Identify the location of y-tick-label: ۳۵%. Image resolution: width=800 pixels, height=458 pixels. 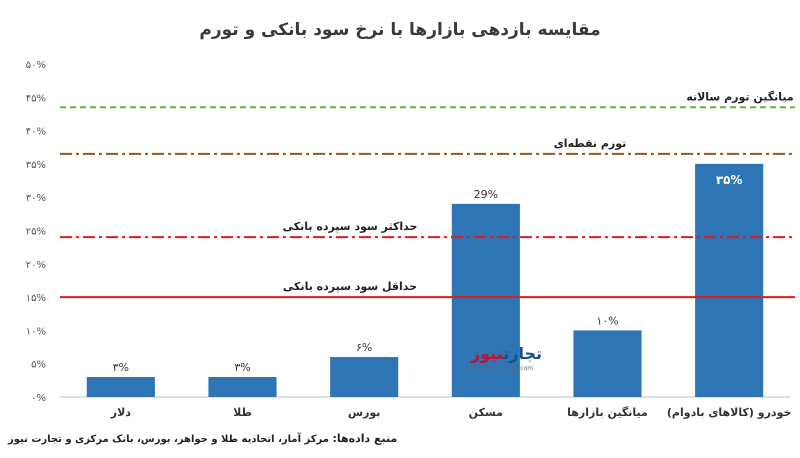
(36, 165).